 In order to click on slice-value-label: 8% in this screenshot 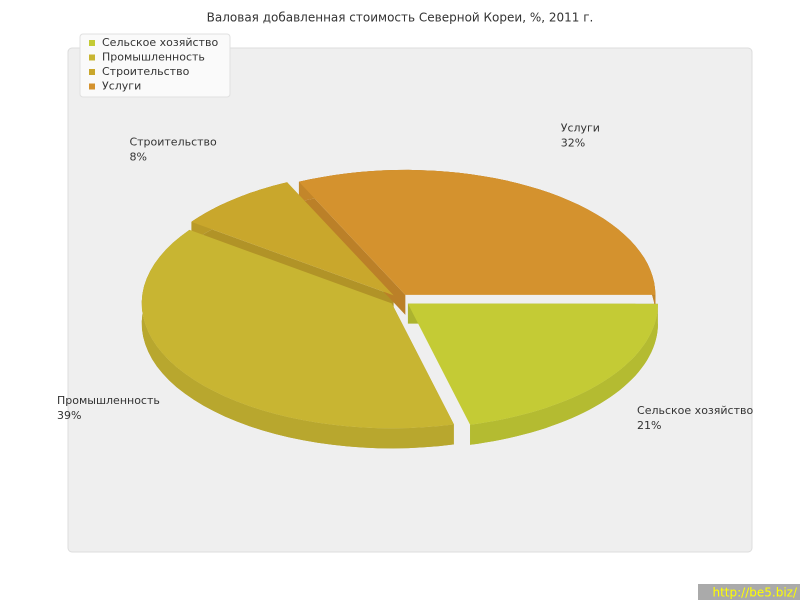, I will do `click(137, 157)`.